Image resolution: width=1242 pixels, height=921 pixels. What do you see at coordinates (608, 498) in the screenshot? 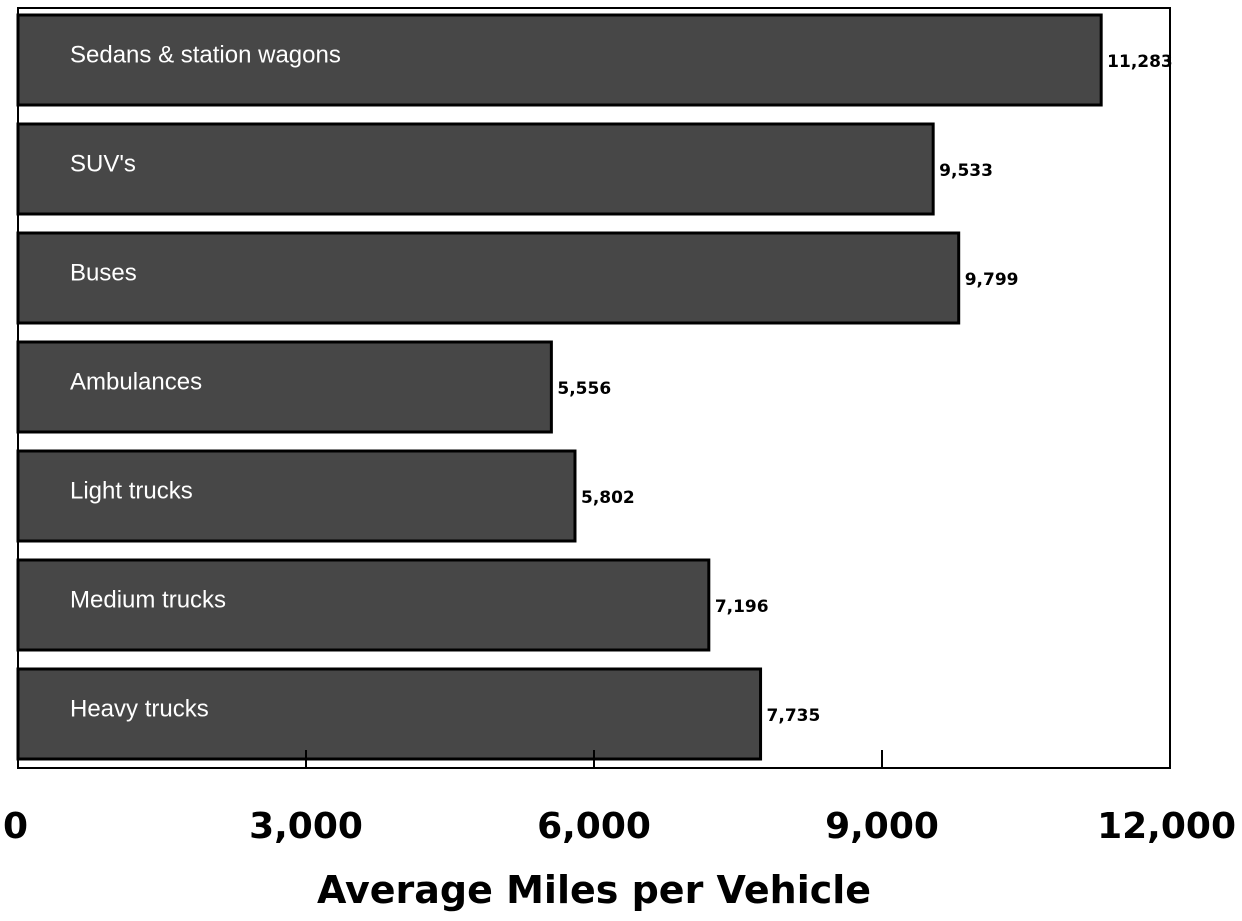
I see `bar-value-label: 5,802` at bounding box center [608, 498].